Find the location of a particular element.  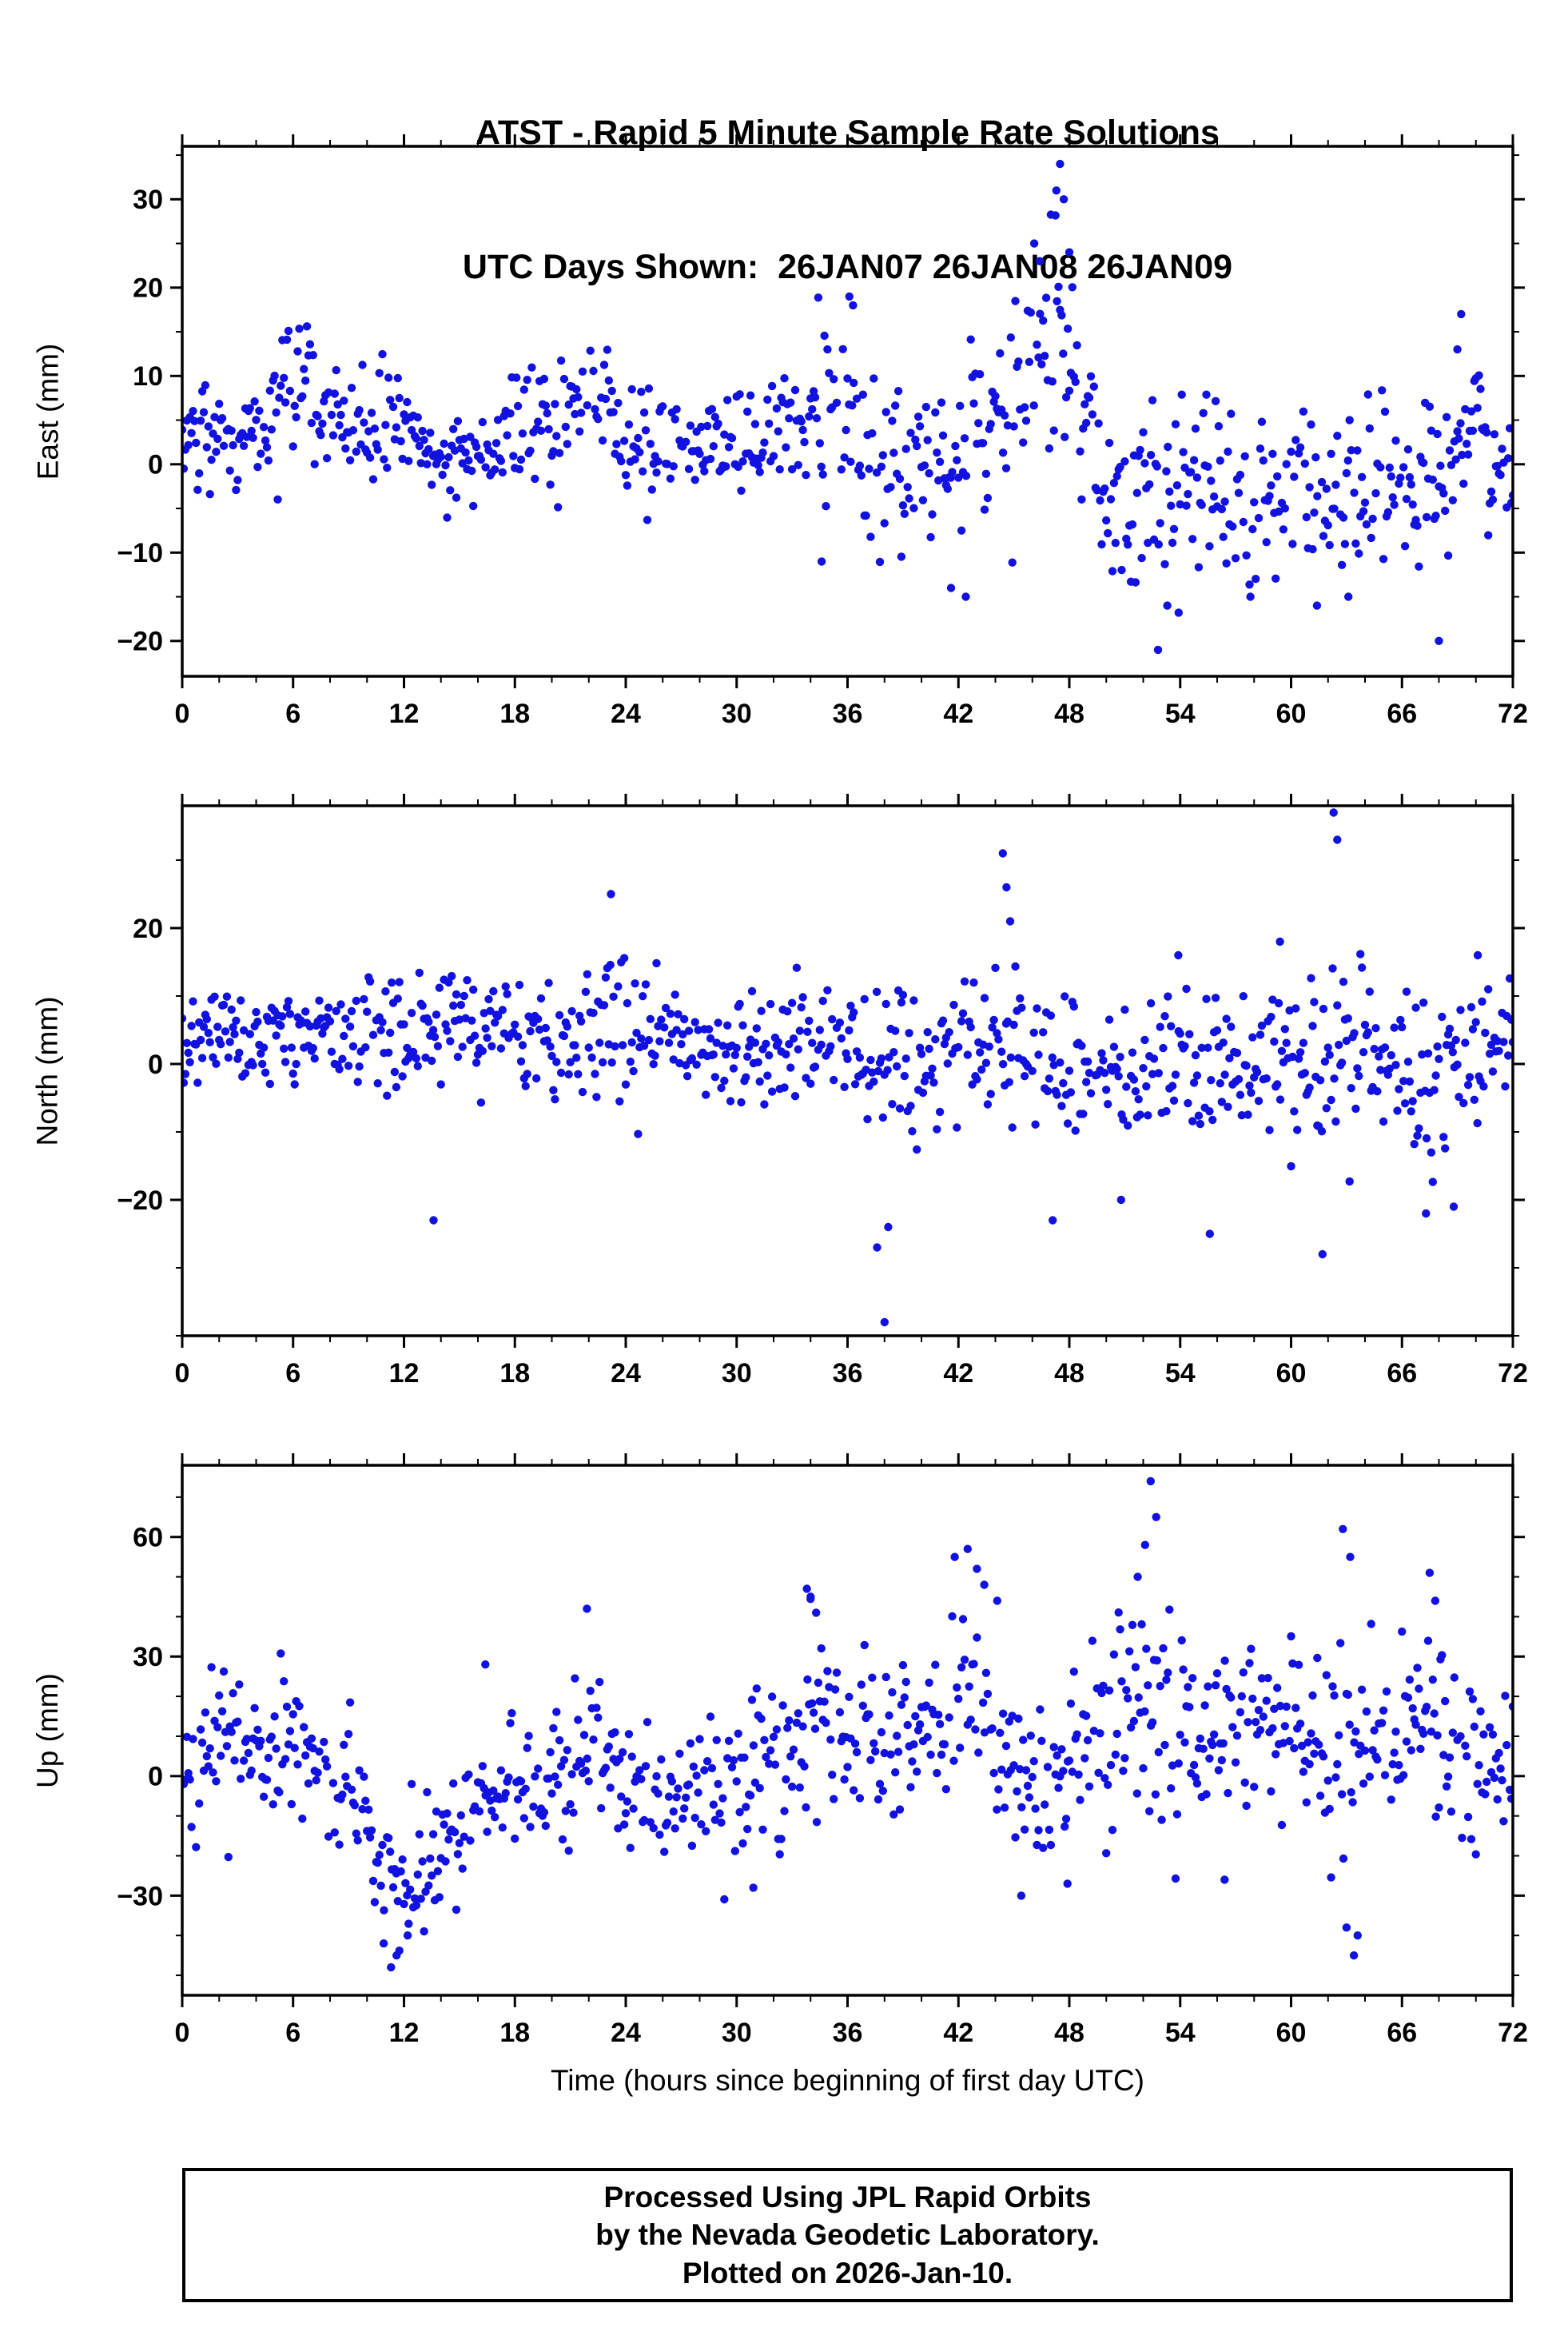

svg-text: −30 is located at coordinates (140, 1896).